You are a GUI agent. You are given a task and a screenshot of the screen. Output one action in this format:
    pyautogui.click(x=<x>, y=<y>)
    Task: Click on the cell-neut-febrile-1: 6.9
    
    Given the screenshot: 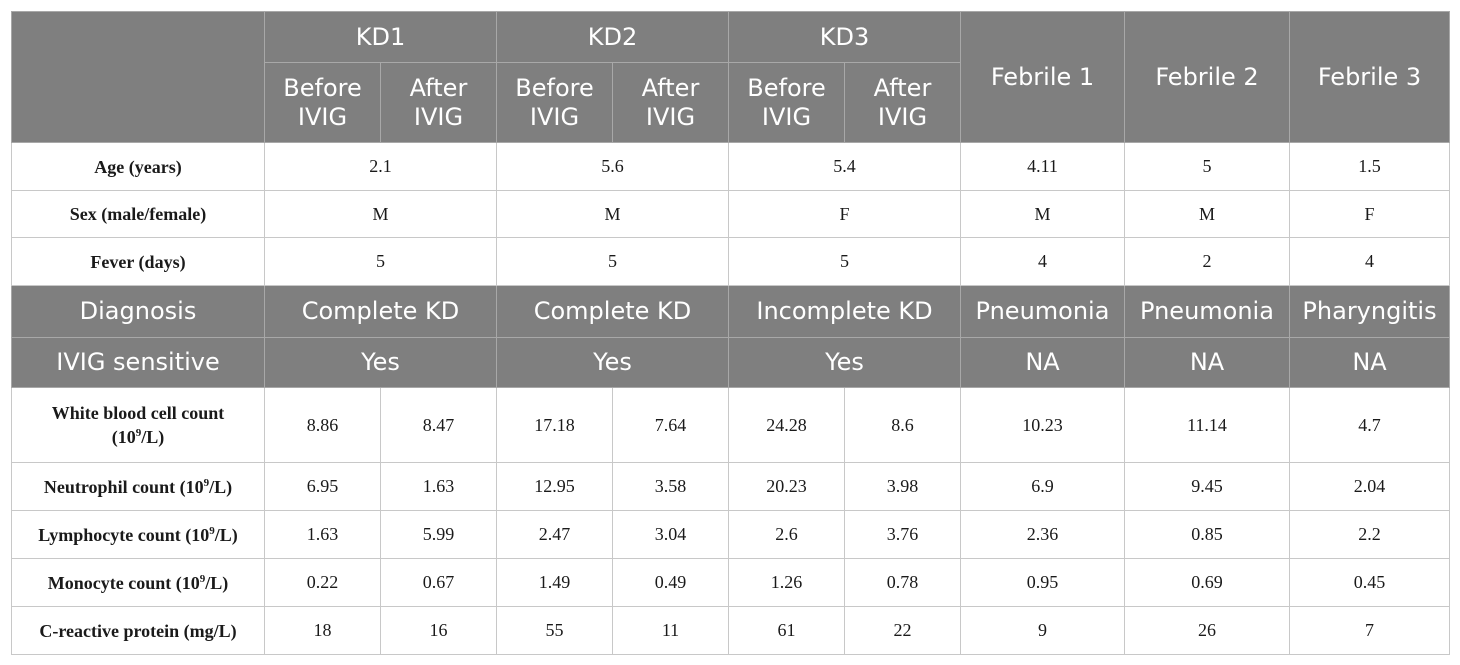 What is the action you would take?
    pyautogui.click(x=1042, y=486)
    